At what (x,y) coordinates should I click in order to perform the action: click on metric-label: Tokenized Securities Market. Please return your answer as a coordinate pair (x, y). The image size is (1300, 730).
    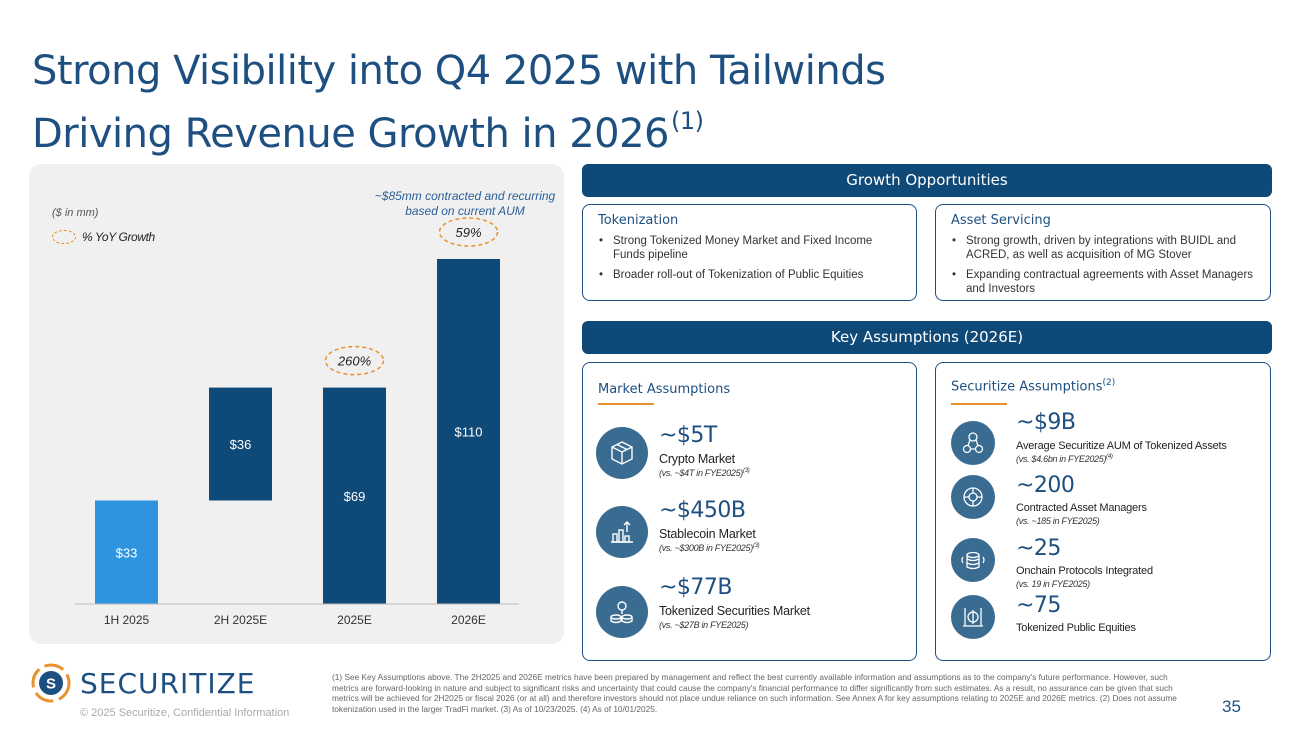
    Looking at the image, I should click on (734, 611).